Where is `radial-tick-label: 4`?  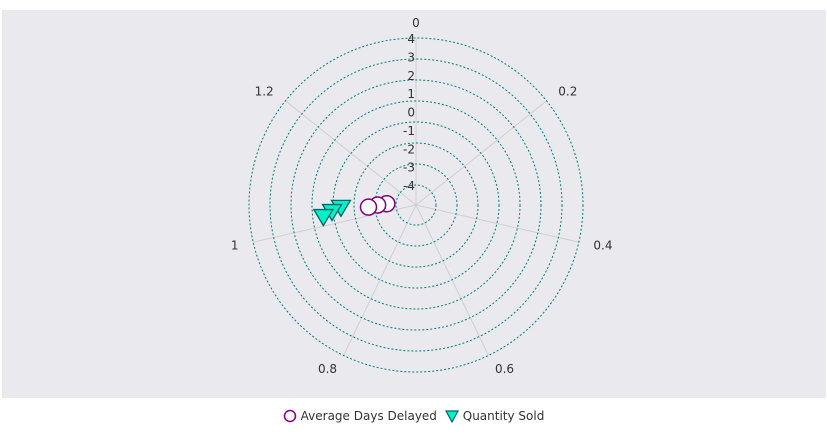 radial-tick-label: 4 is located at coordinates (411, 39).